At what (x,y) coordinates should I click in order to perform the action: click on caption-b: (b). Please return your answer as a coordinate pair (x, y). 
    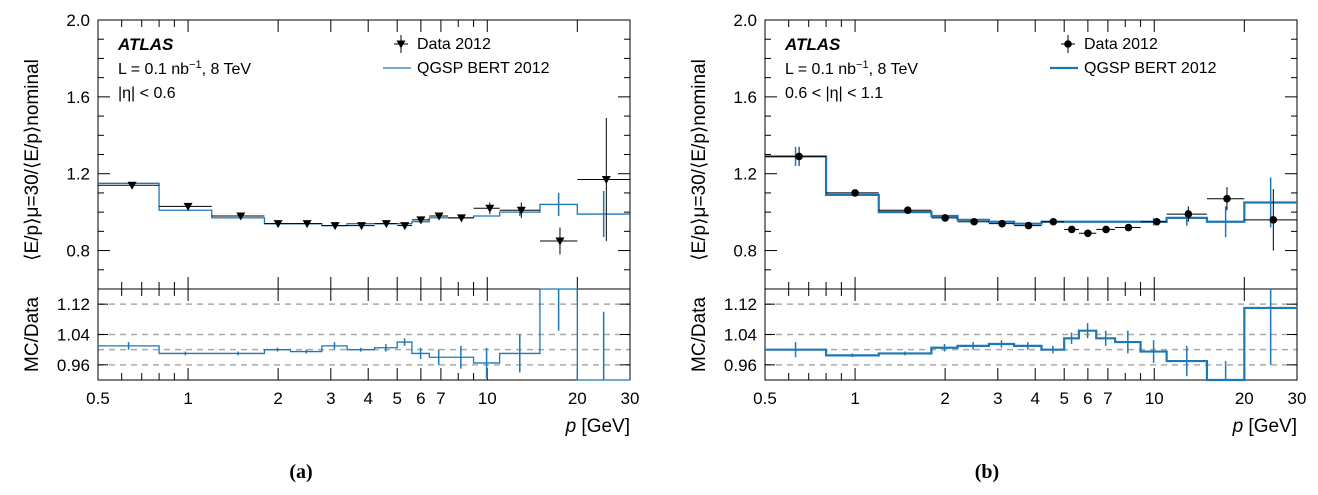
    Looking at the image, I should click on (987, 472).